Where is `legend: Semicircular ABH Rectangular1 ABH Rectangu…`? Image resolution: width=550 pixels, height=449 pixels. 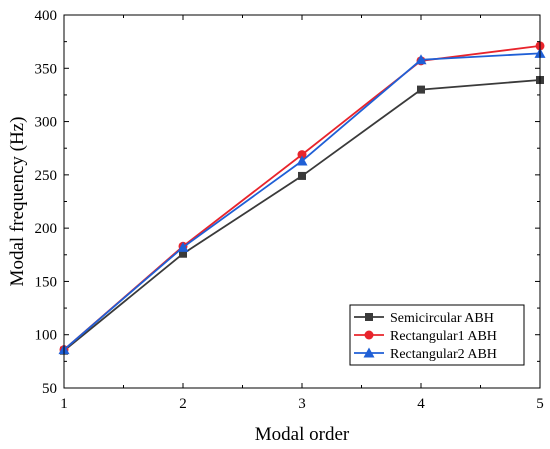 legend: Semicircular ABH Rectangular1 ABH Rectangu… is located at coordinates (437, 335).